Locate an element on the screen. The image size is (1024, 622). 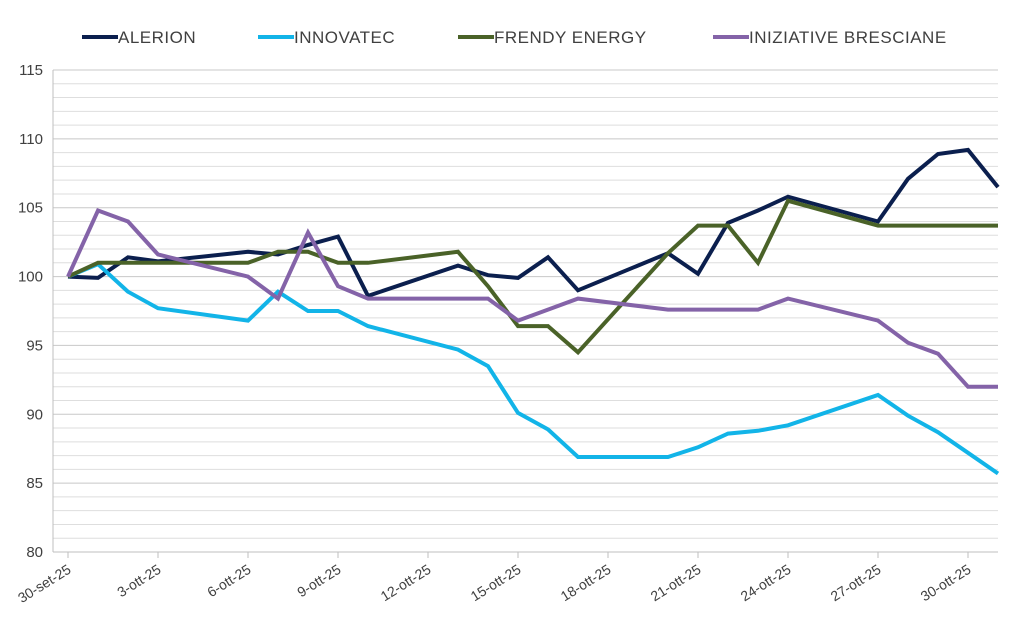
legend-label: FRENDY ENERGY is located at coordinates (570, 37).